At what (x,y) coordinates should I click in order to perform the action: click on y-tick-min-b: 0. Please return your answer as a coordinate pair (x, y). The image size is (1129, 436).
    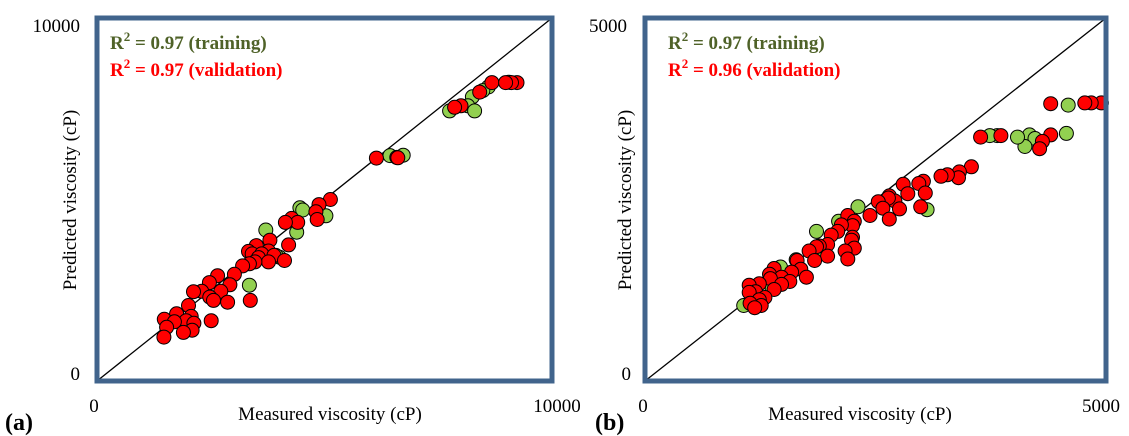
    Looking at the image, I should click on (627, 374).